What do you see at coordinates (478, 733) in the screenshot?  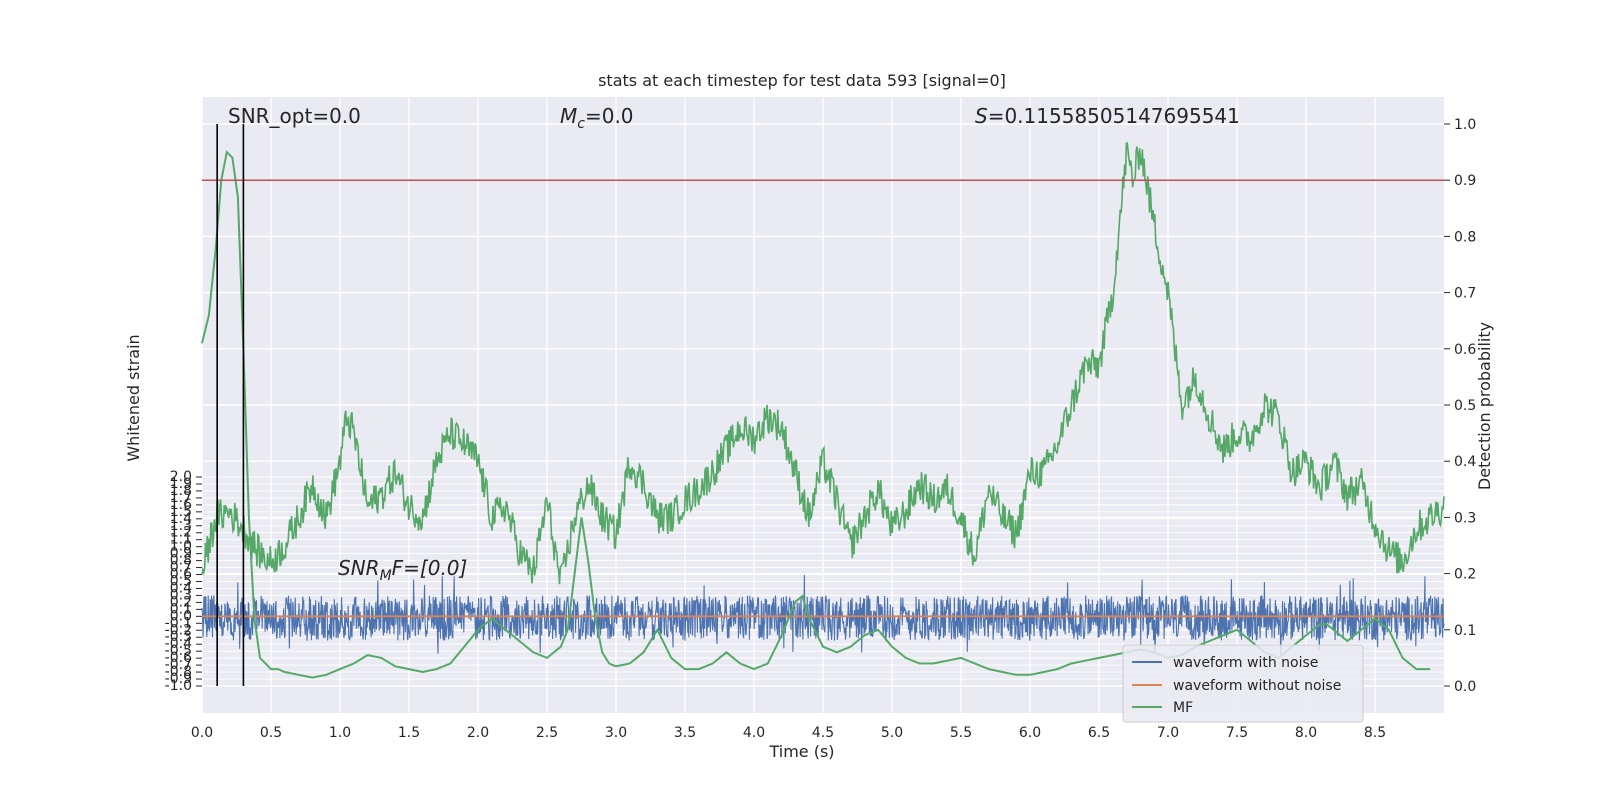 I see `x-tick-label-4: 2.0` at bounding box center [478, 733].